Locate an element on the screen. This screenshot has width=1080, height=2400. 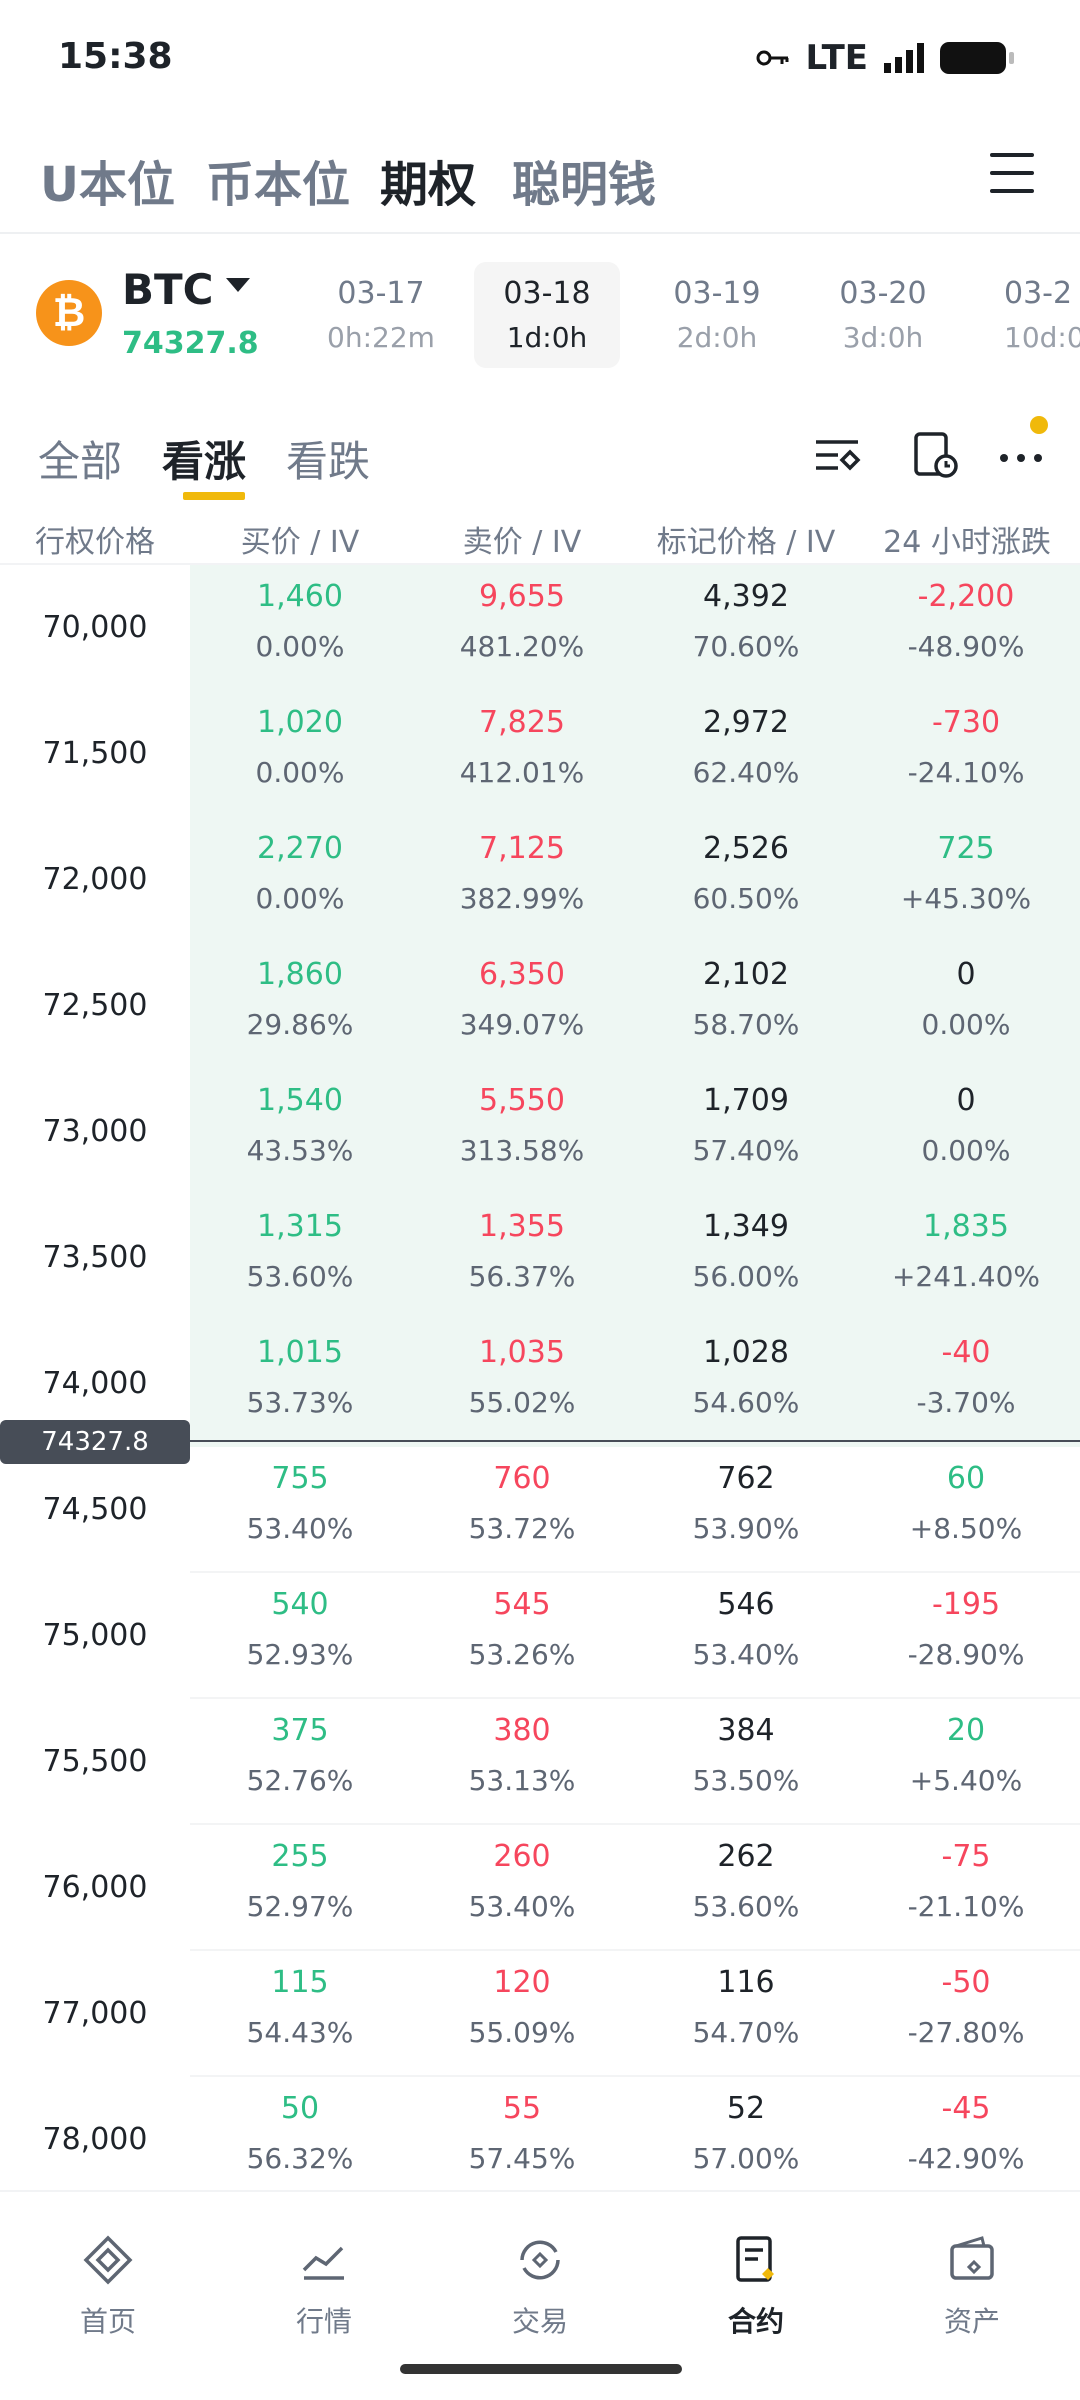
bid-cell: 1,015 53.73% is located at coordinates (300, 1370).